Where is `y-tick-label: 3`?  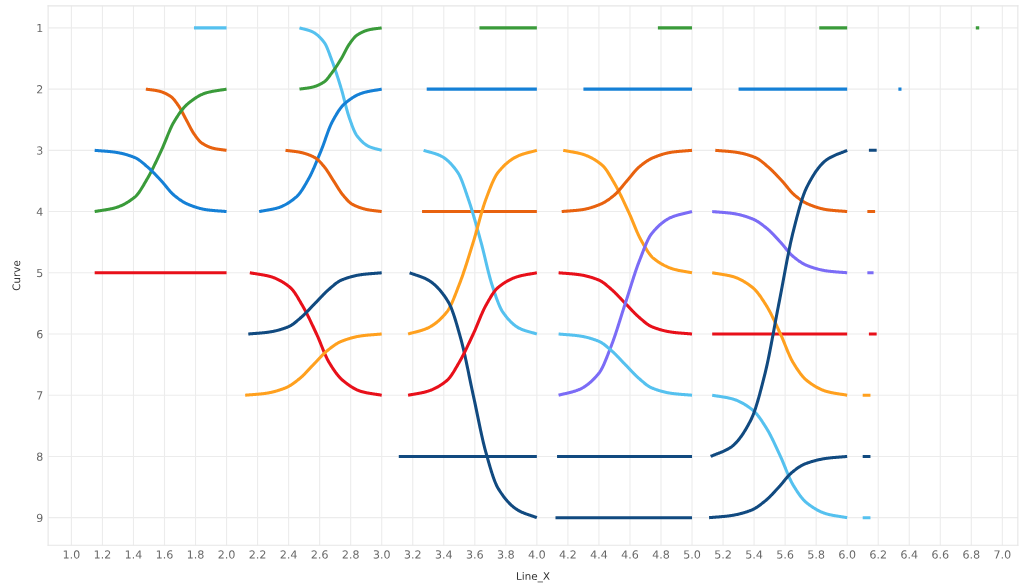
y-tick-label: 3 is located at coordinates (40, 150).